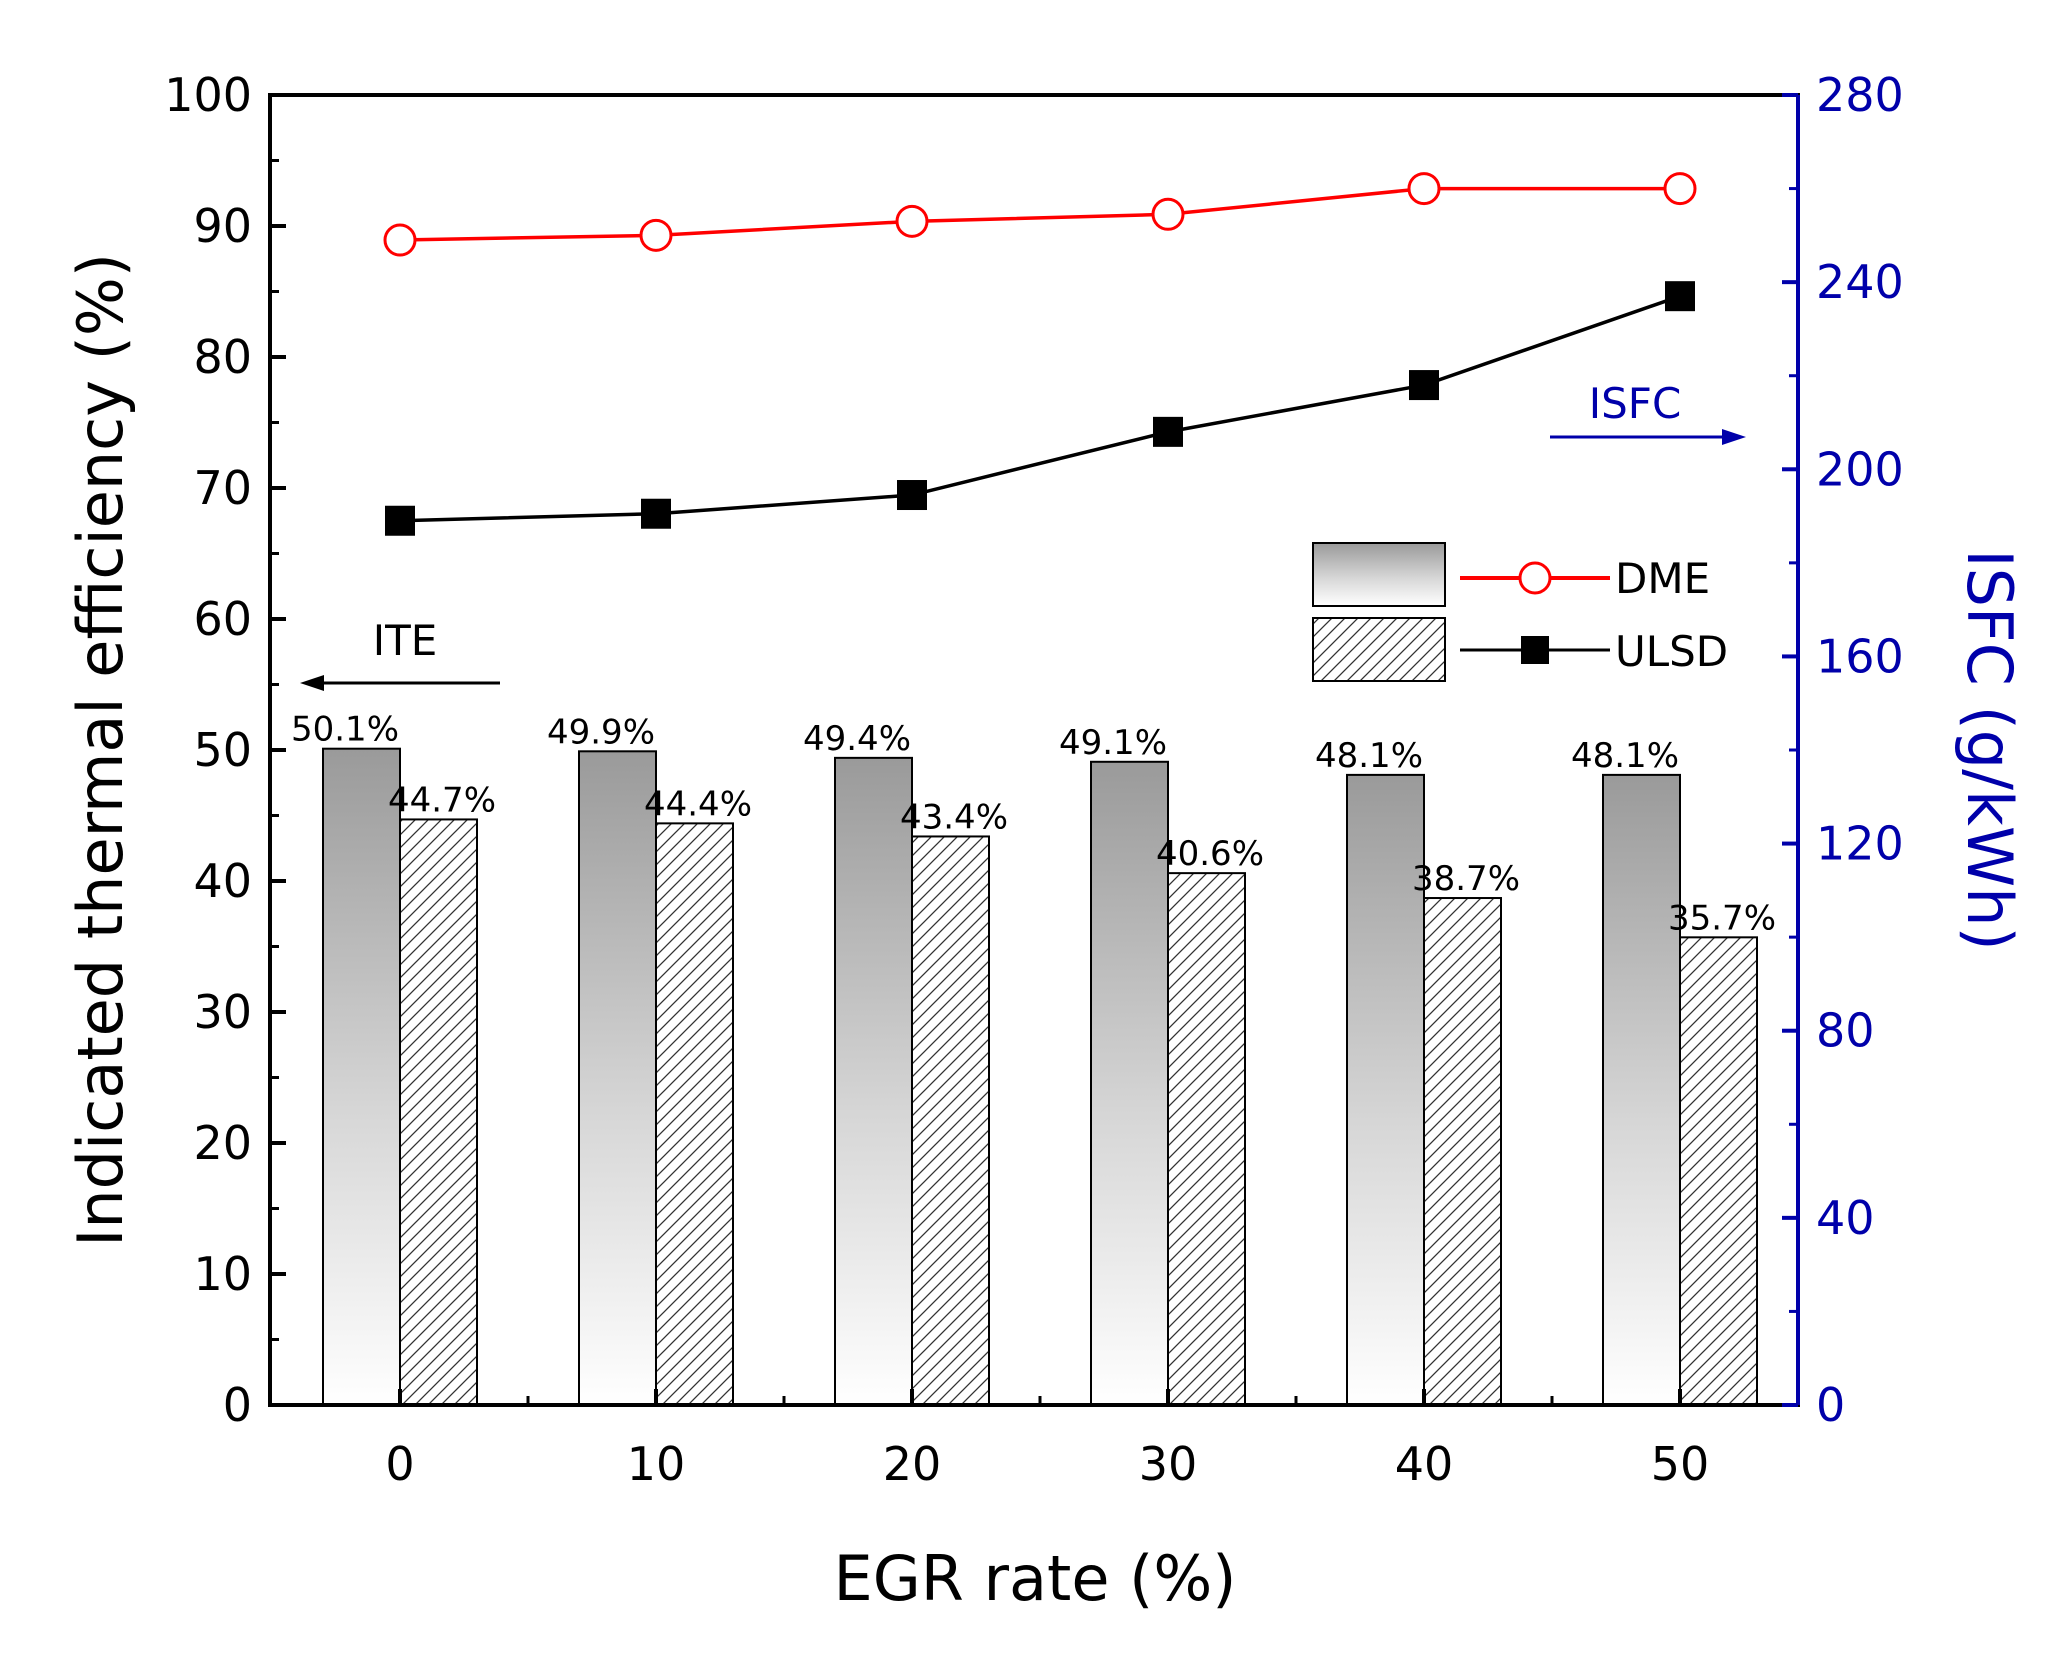  What do you see at coordinates (1860, 844) in the screenshot?
I see `right-tick-label-120: 120` at bounding box center [1860, 844].